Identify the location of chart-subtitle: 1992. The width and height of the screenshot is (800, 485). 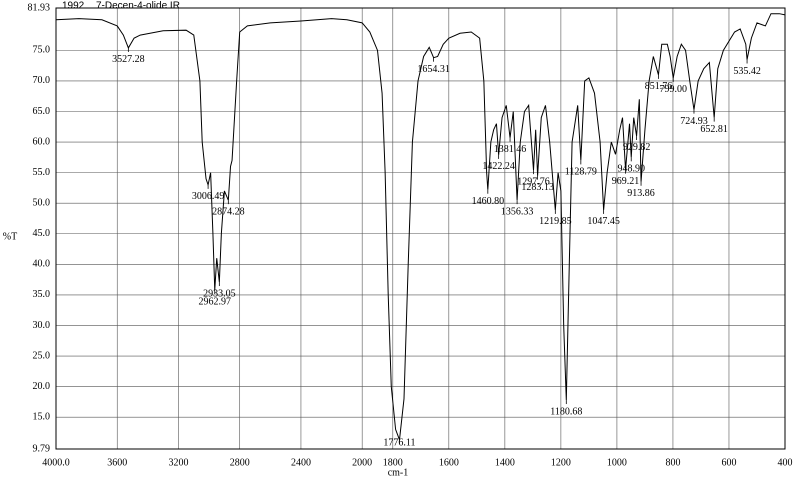
(73, 6).